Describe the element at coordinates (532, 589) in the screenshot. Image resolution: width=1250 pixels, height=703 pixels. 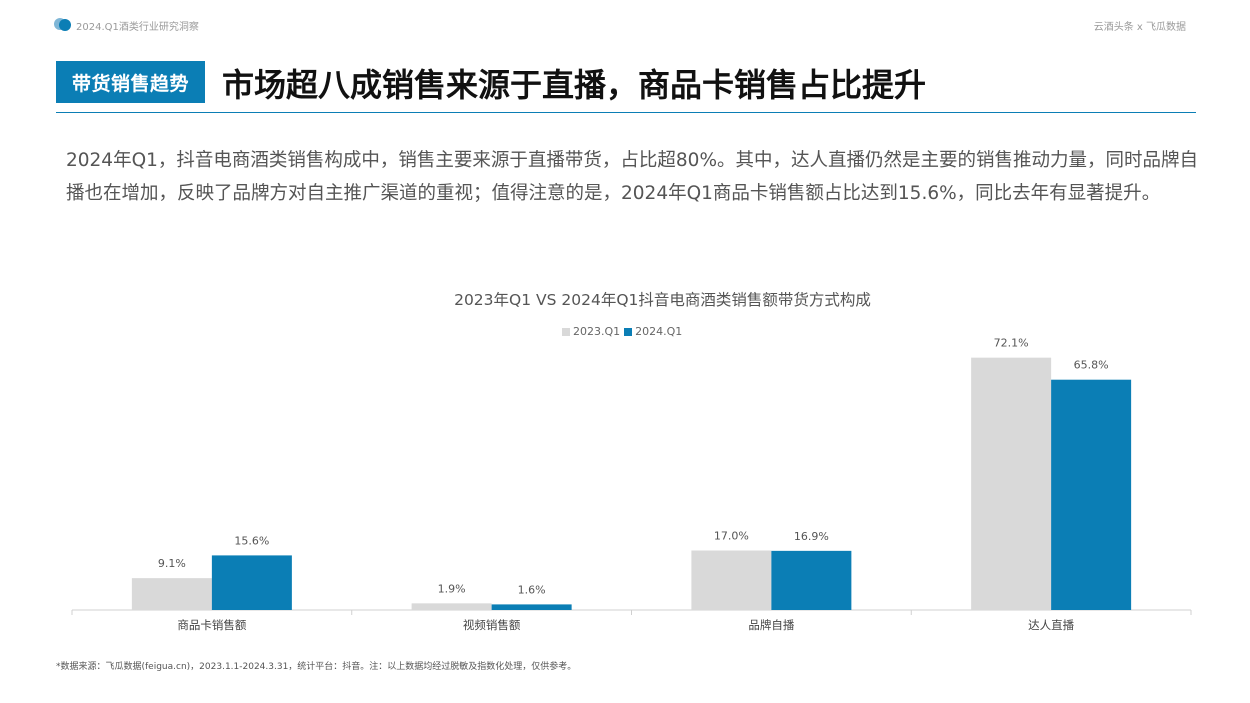
I see `data-label: 1.6%` at that location.